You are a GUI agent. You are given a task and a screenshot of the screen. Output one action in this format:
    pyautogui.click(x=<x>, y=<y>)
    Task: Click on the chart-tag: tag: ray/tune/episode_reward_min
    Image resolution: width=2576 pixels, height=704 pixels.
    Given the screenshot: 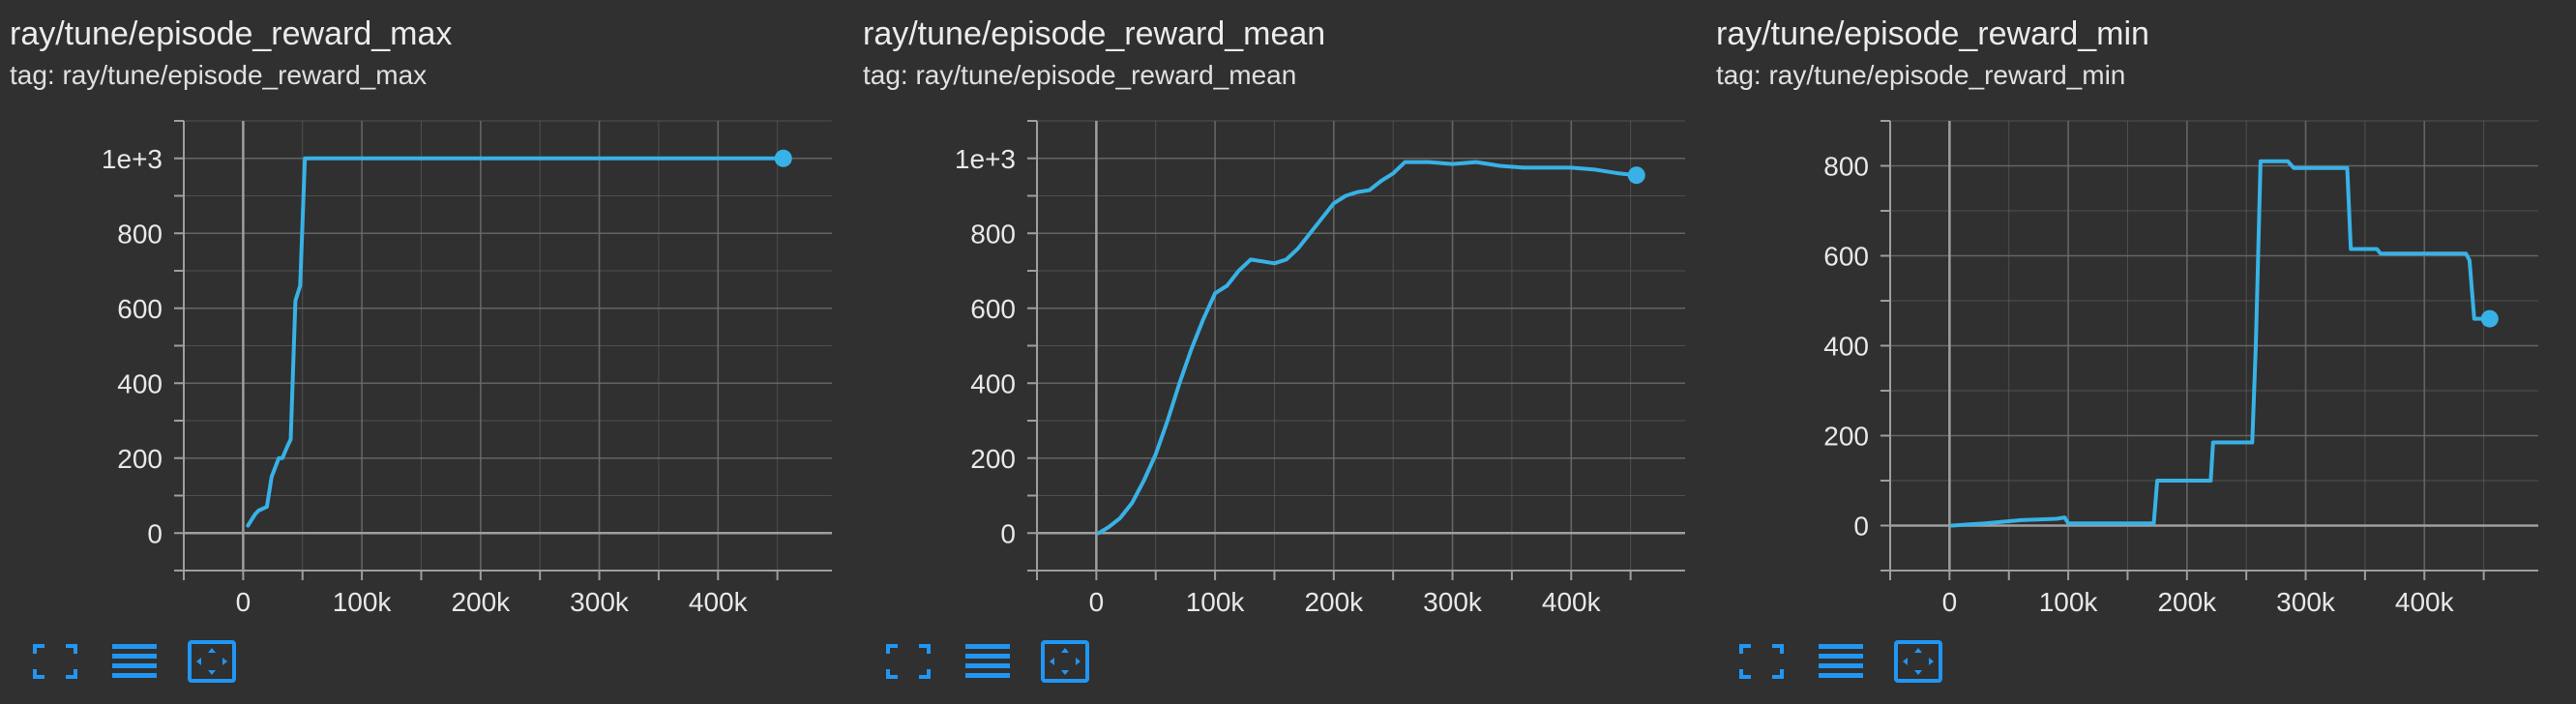 What is the action you would take?
    pyautogui.click(x=1921, y=75)
    